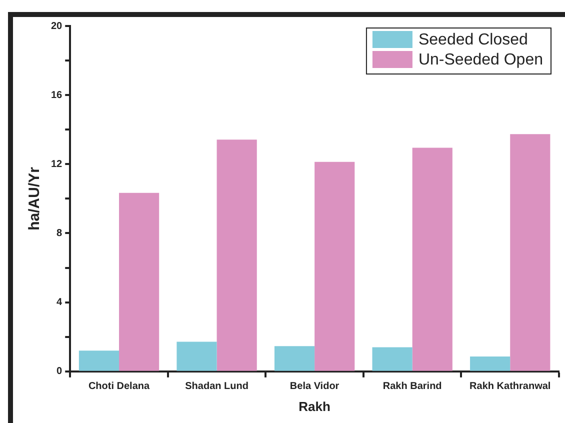 This screenshot has width=565, height=423. I want to click on x-axis-title: Rakh, so click(314, 406).